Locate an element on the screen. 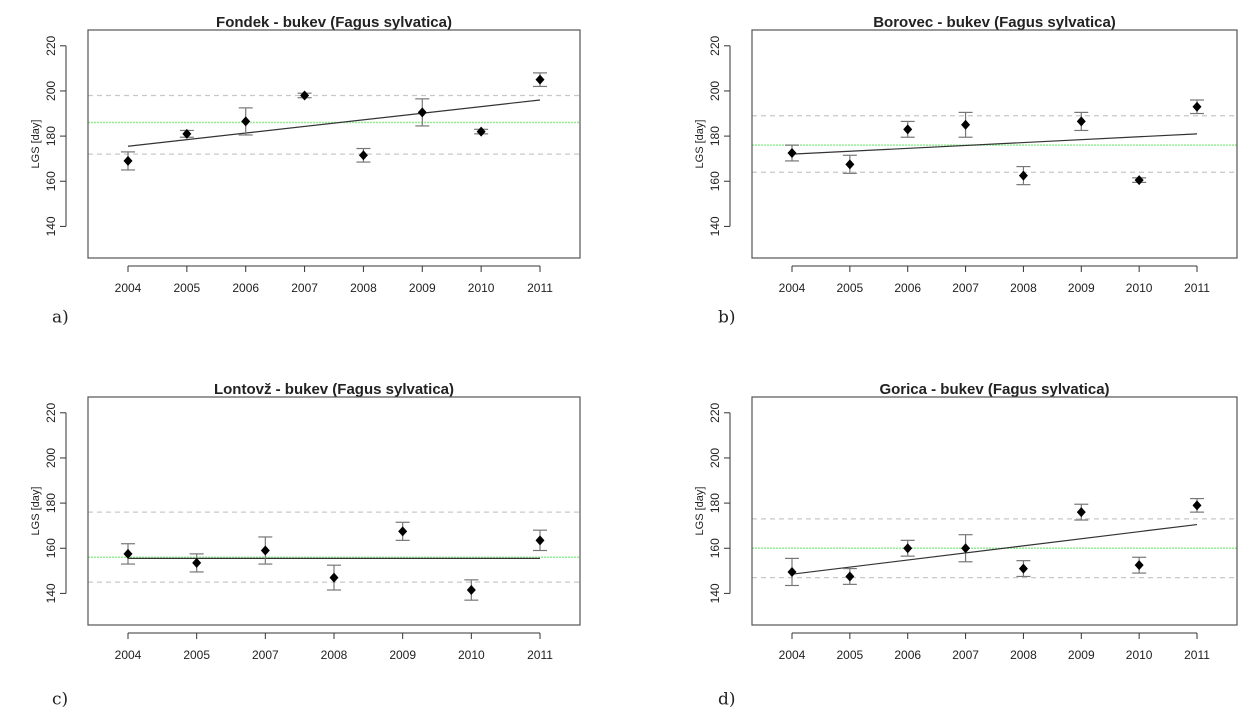 This screenshot has width=1241, height=721. panel-label: b) is located at coordinates (727, 318).